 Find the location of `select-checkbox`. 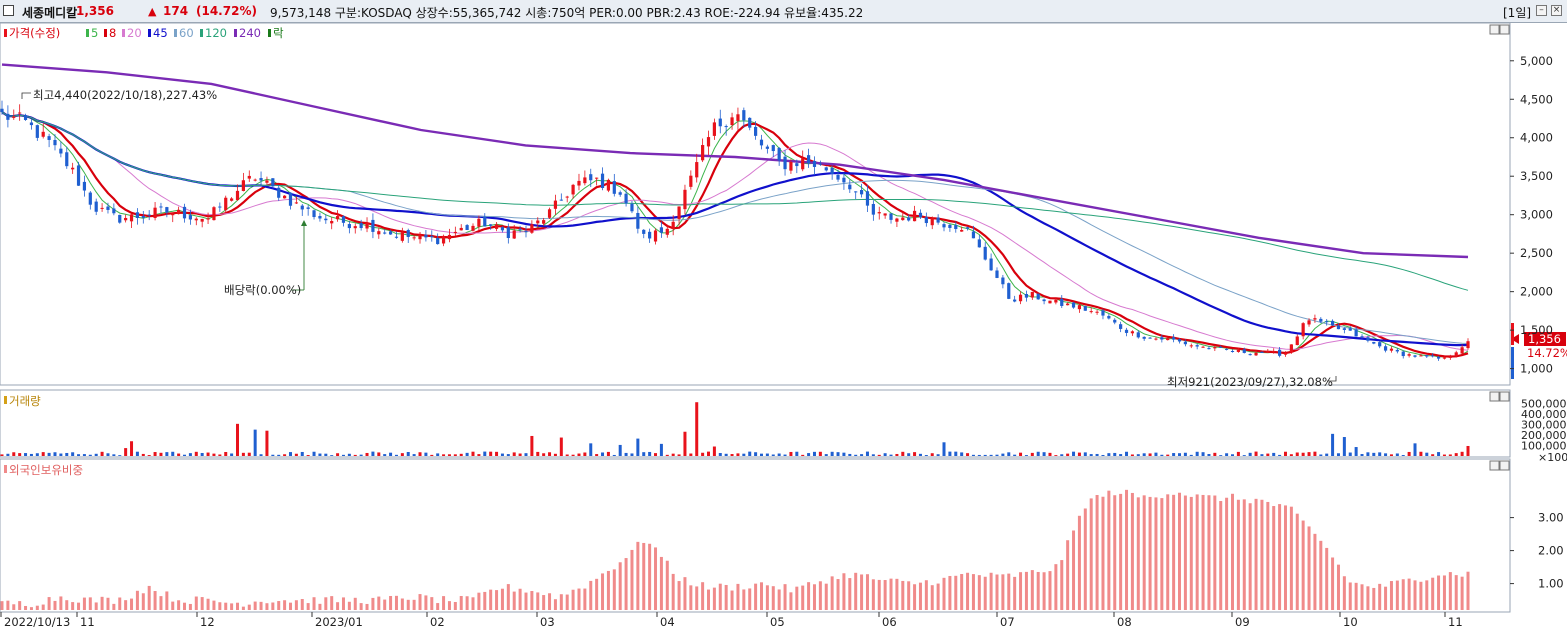

select-checkbox is located at coordinates (8, 10).